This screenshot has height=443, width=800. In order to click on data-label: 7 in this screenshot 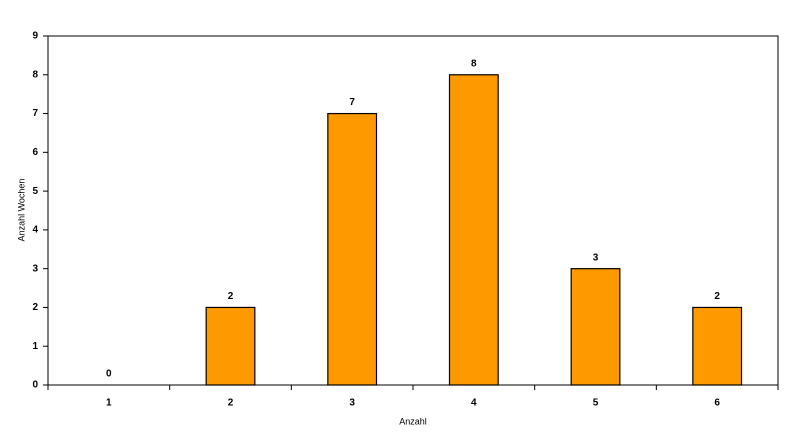, I will do `click(352, 102)`.